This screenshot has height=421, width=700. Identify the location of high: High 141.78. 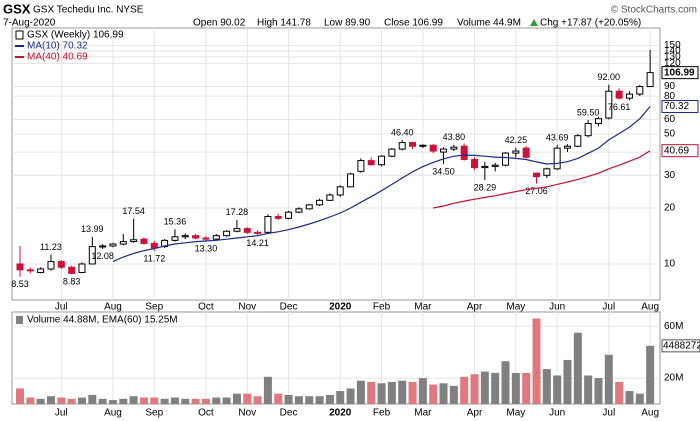
(284, 23).